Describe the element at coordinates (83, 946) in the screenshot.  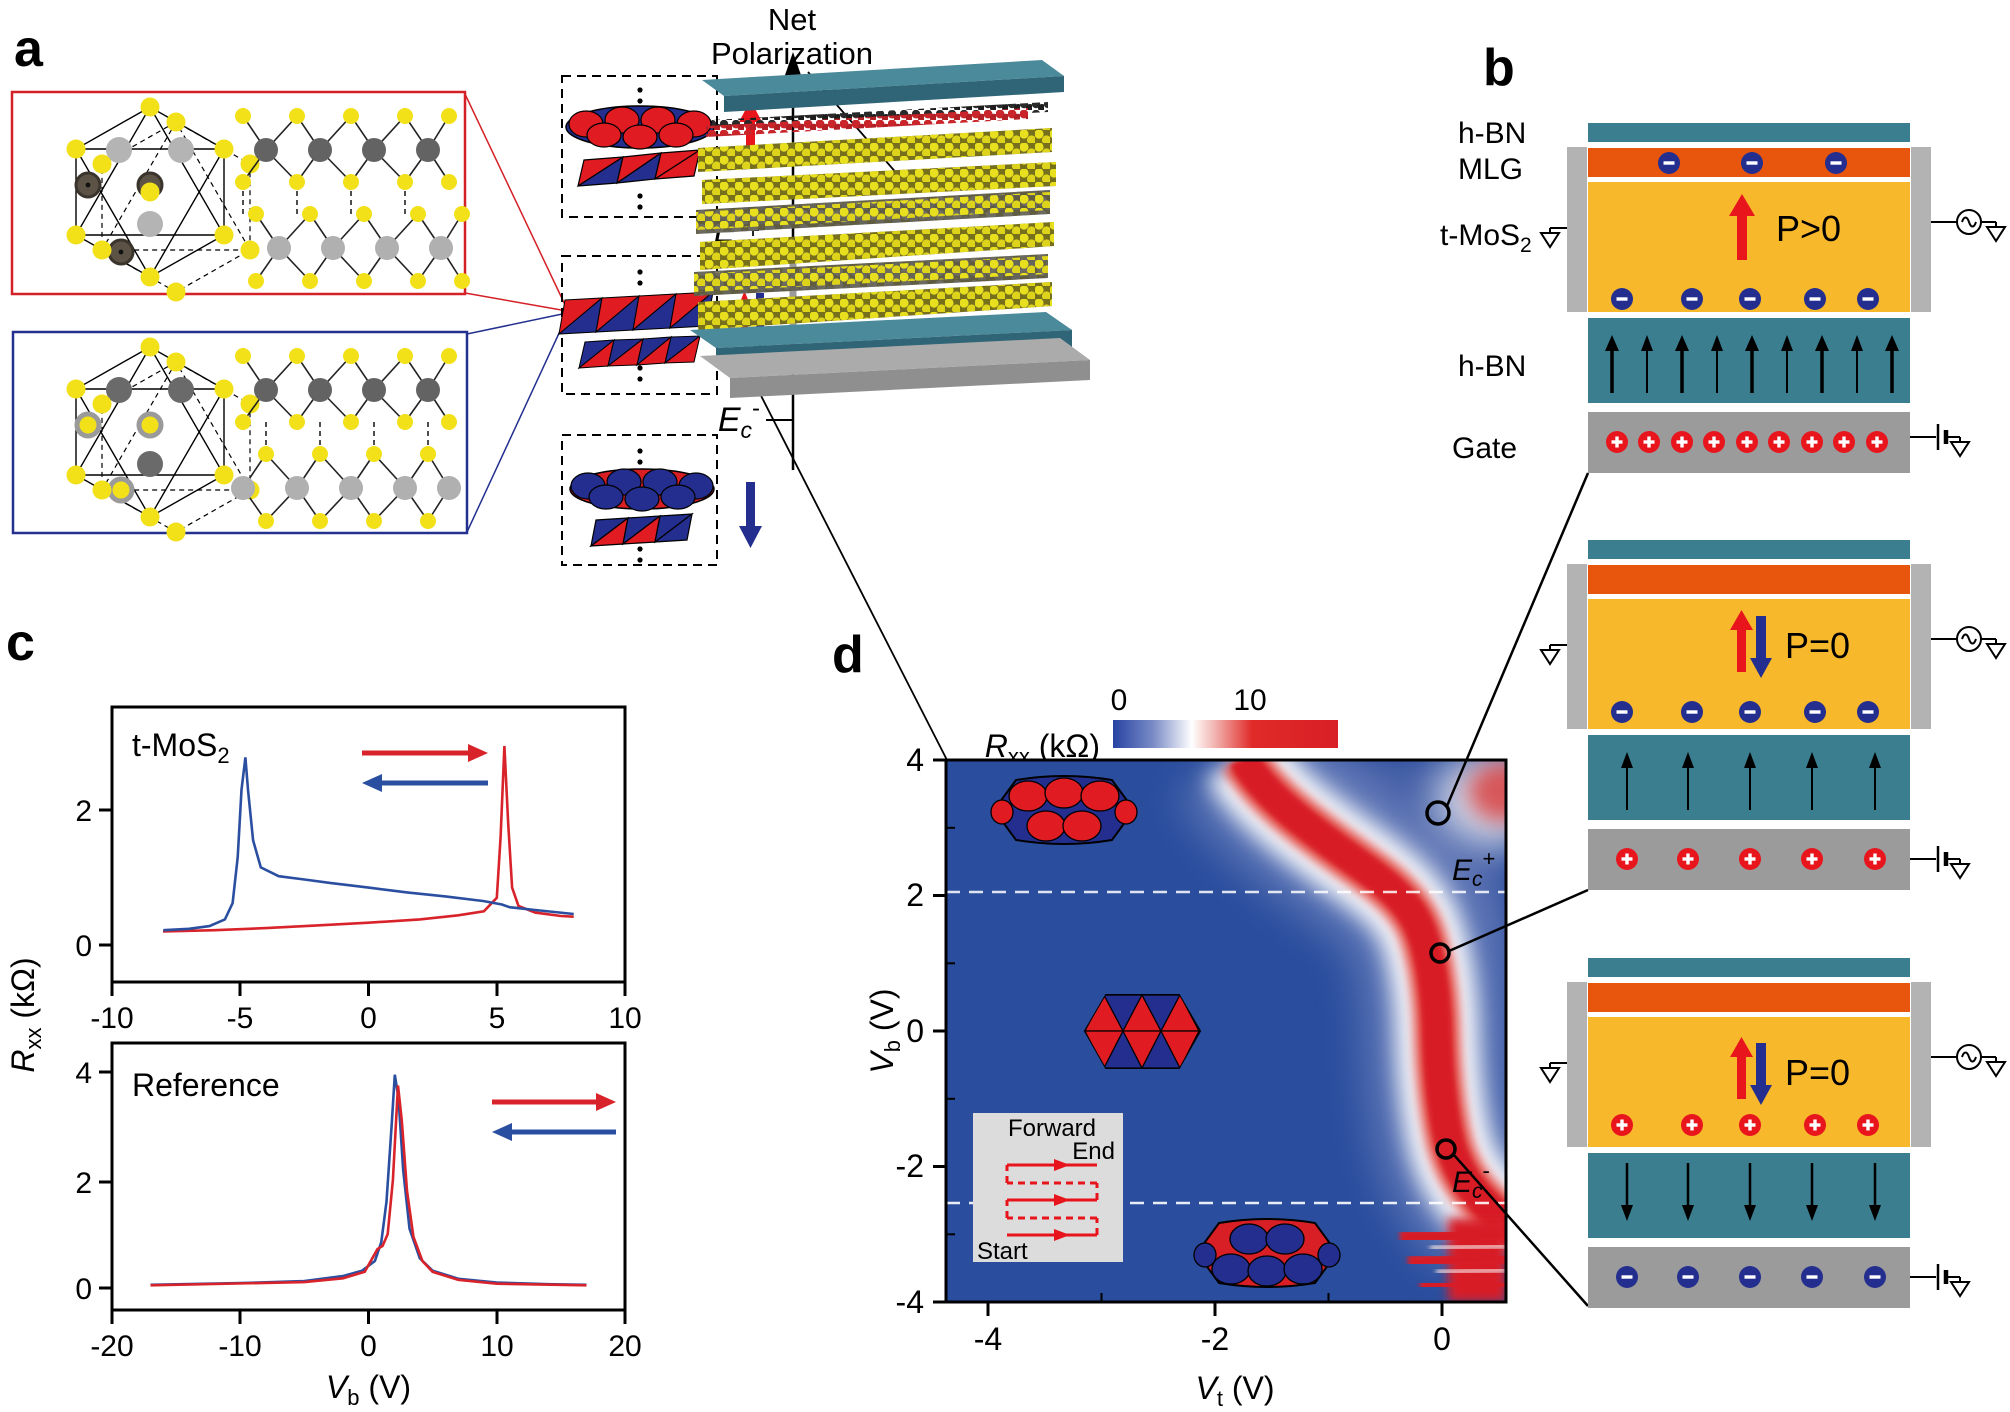
I see `c1-ytick: 0` at that location.